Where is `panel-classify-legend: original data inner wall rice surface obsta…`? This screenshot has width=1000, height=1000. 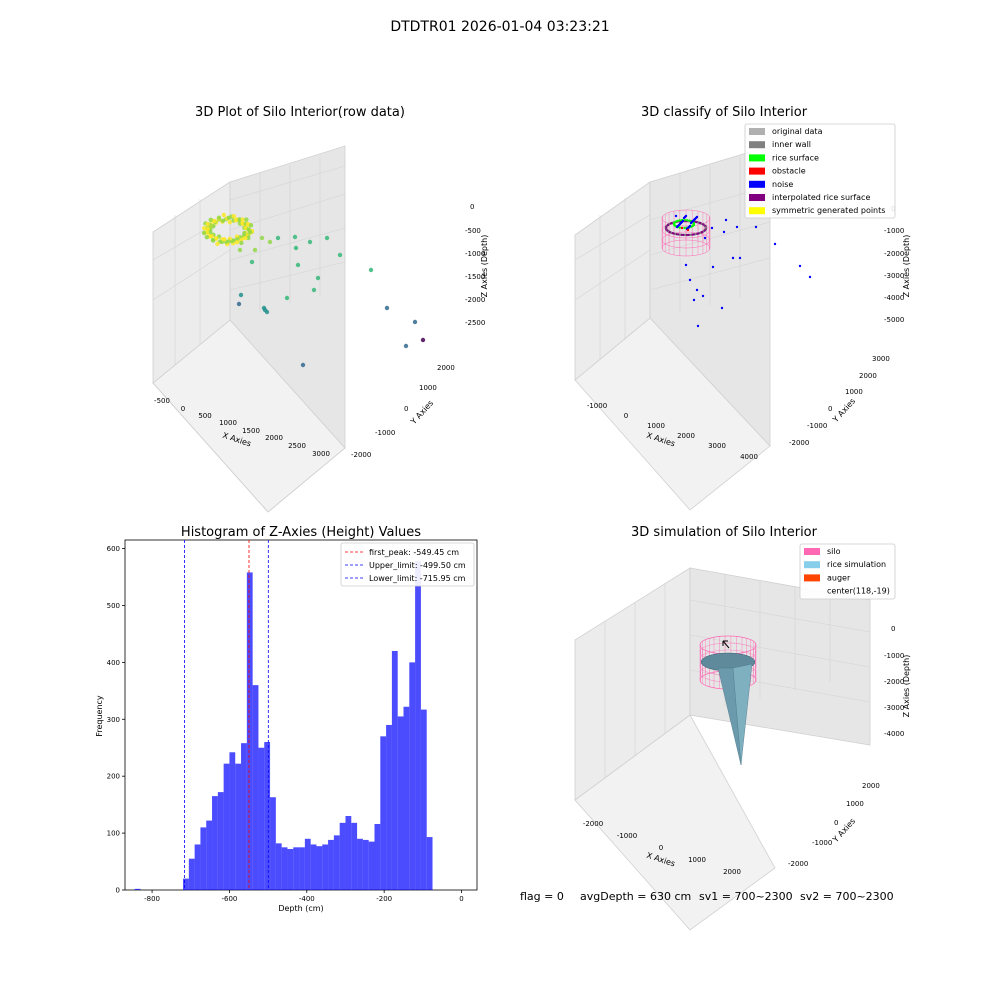 panel-classify-legend: original data inner wall rice surface obsta… is located at coordinates (820, 171).